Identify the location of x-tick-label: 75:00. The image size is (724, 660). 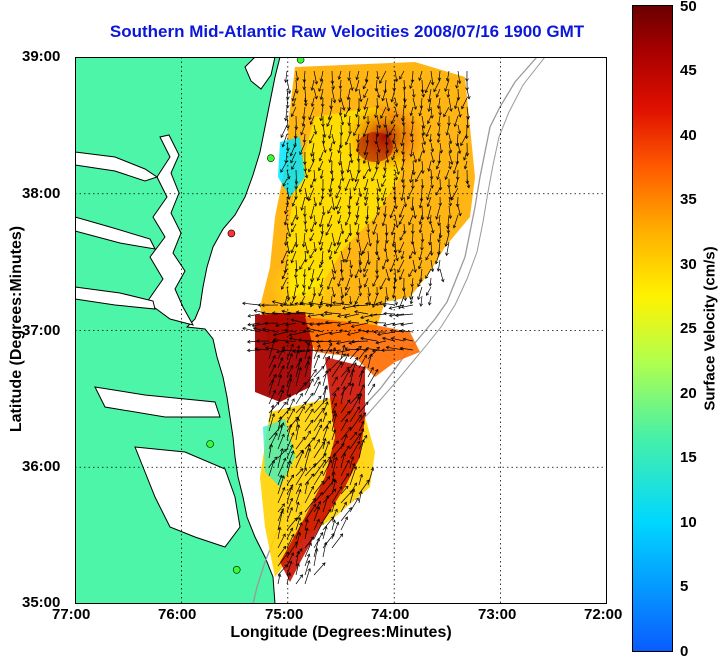
(284, 614).